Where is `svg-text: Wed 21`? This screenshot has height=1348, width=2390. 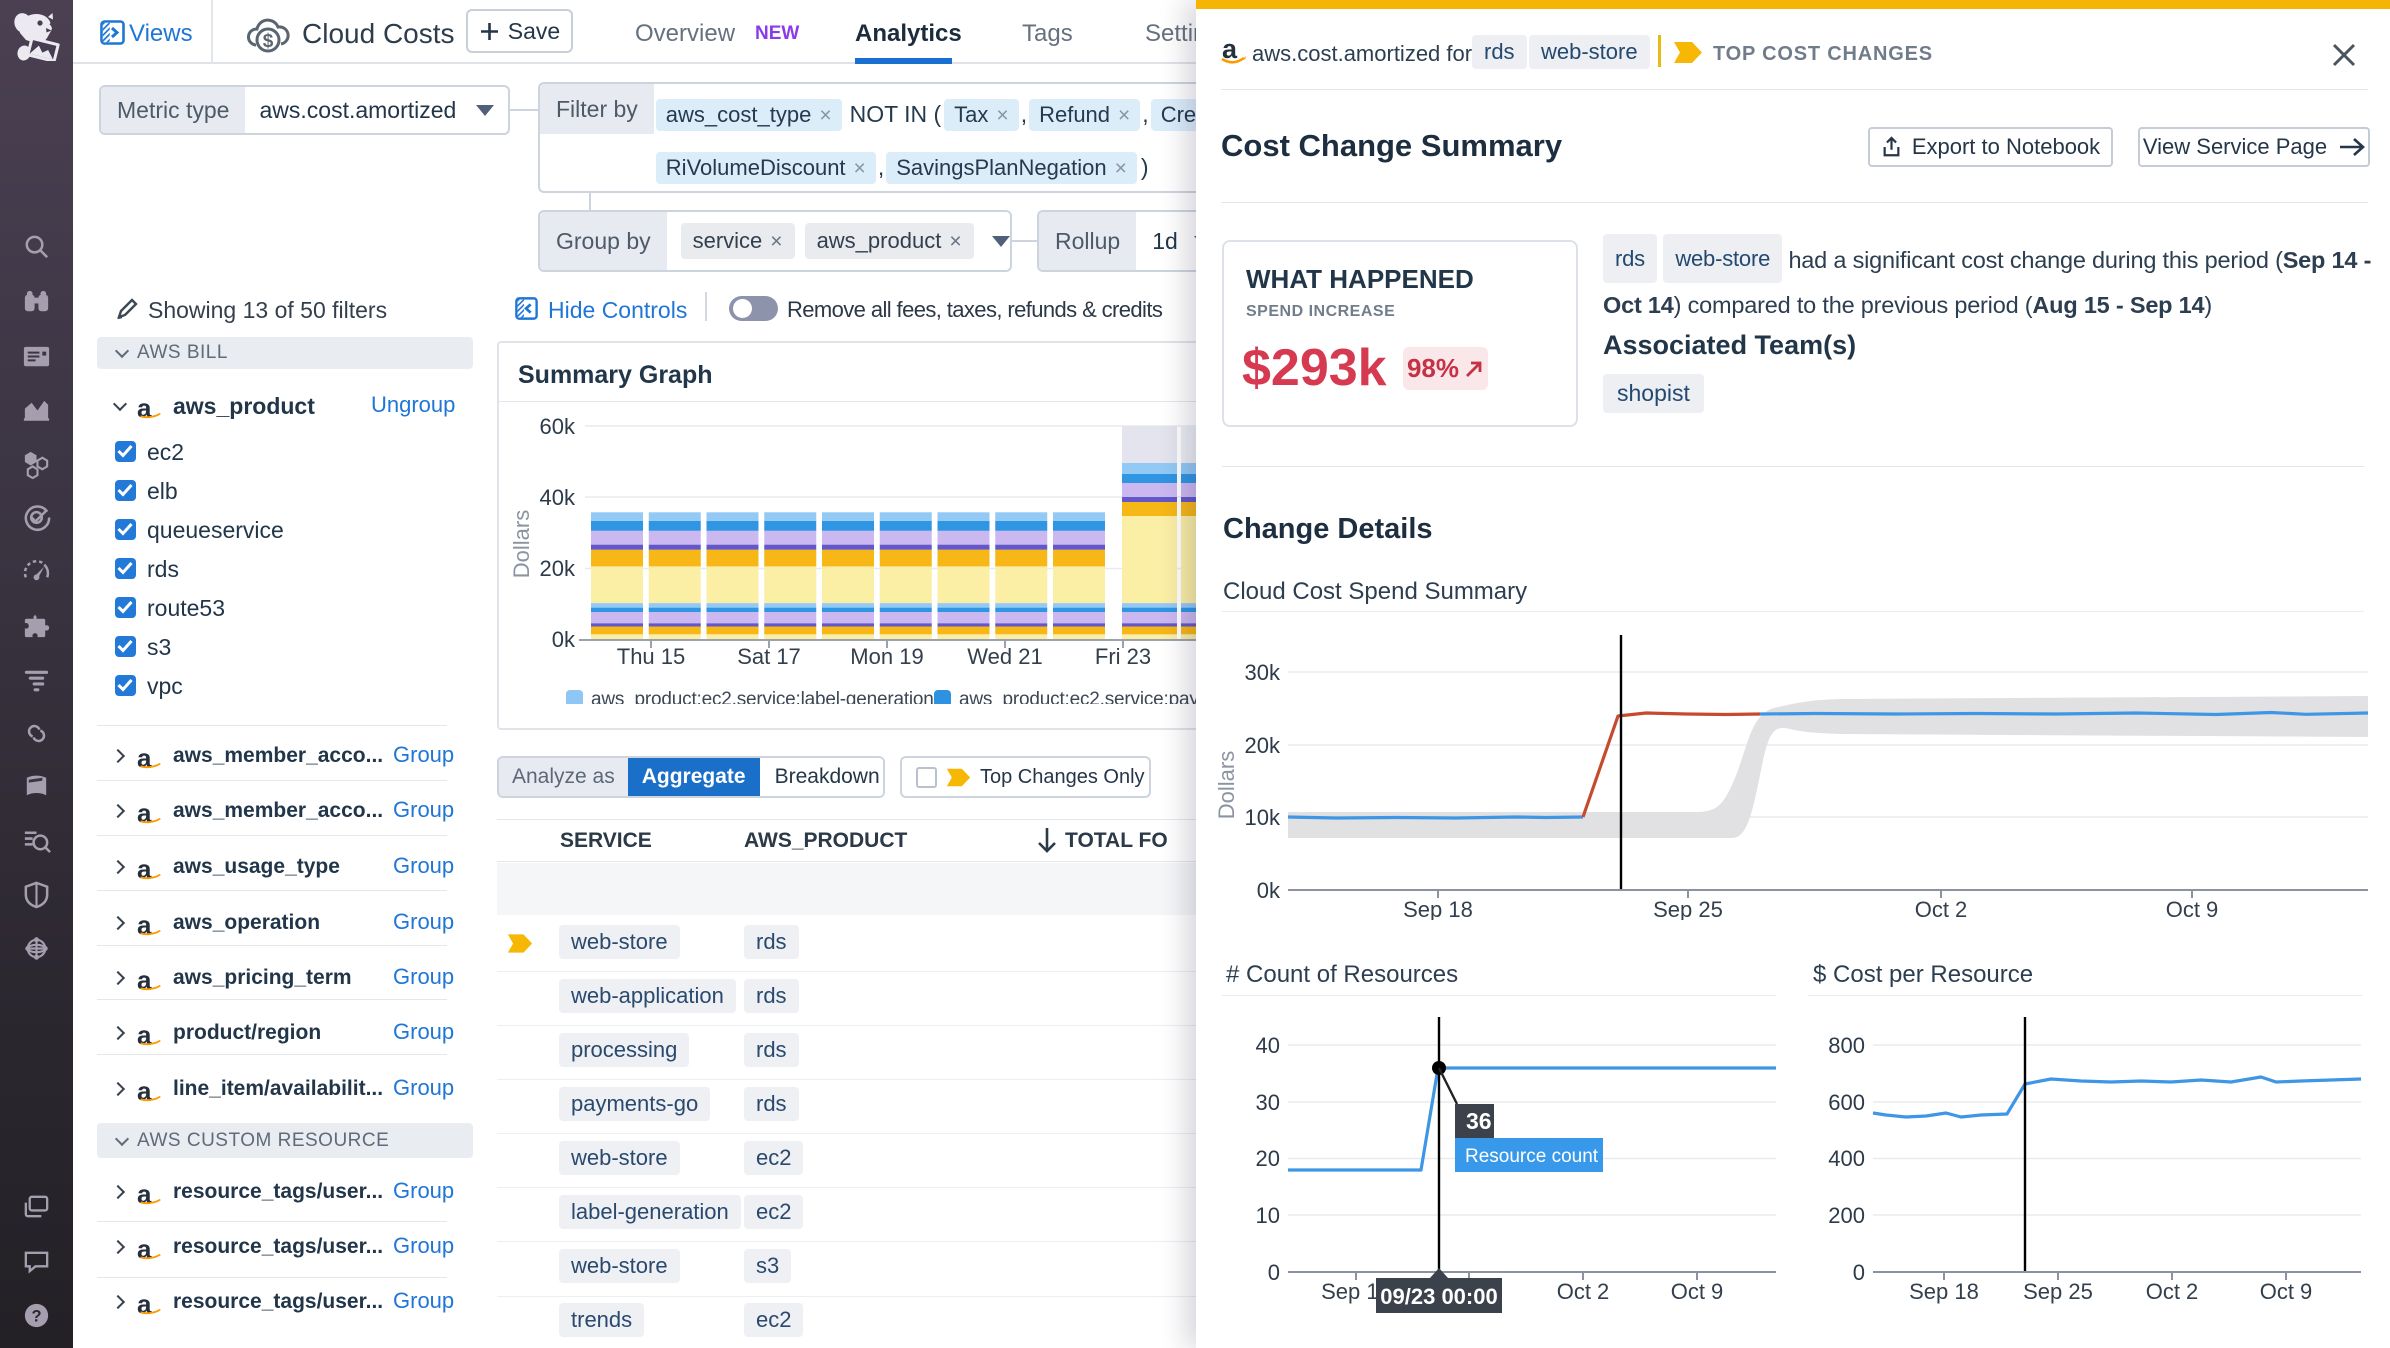
svg-text: Wed 21 is located at coordinates (1004, 656).